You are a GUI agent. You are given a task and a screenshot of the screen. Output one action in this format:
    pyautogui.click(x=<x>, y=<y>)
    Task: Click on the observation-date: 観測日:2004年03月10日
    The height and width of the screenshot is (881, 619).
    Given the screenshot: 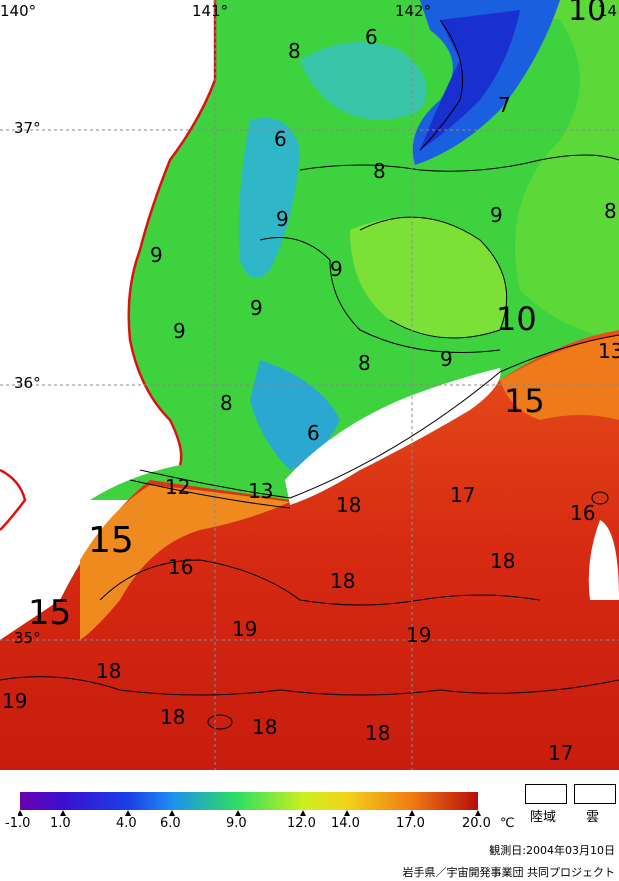 What is the action you would take?
    pyautogui.click(x=552, y=850)
    